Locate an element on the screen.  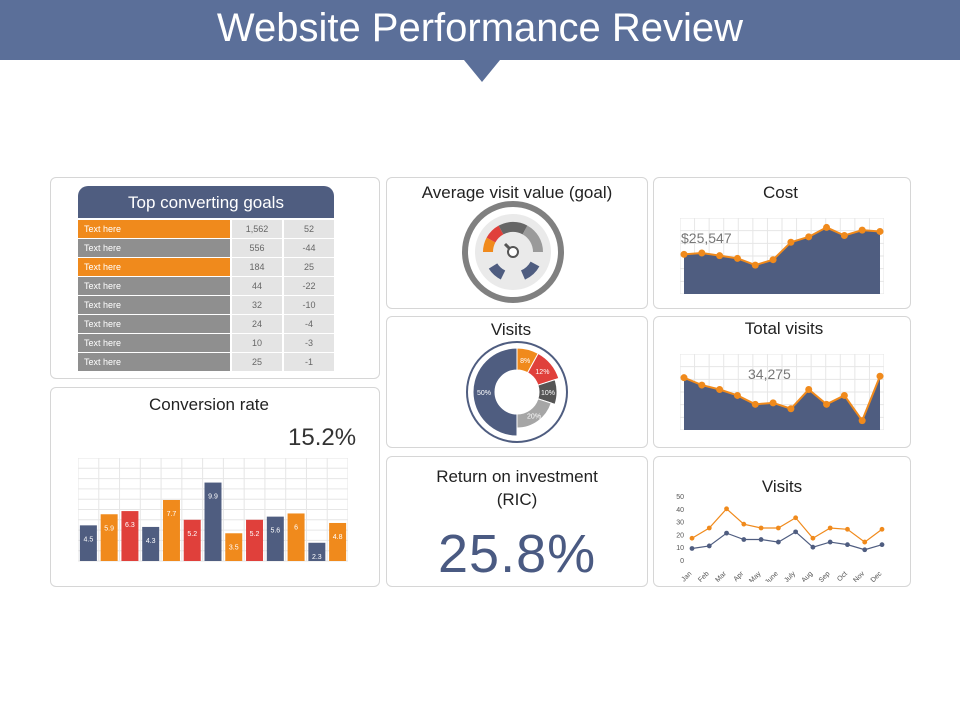
y-tick-label: 20 is located at coordinates (680, 535).